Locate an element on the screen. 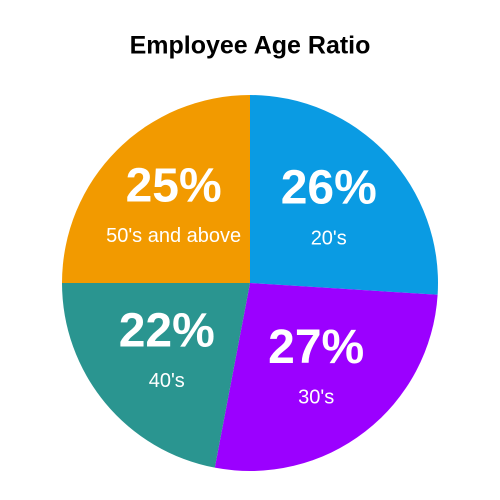  value-label: 25% is located at coordinates (174, 185).